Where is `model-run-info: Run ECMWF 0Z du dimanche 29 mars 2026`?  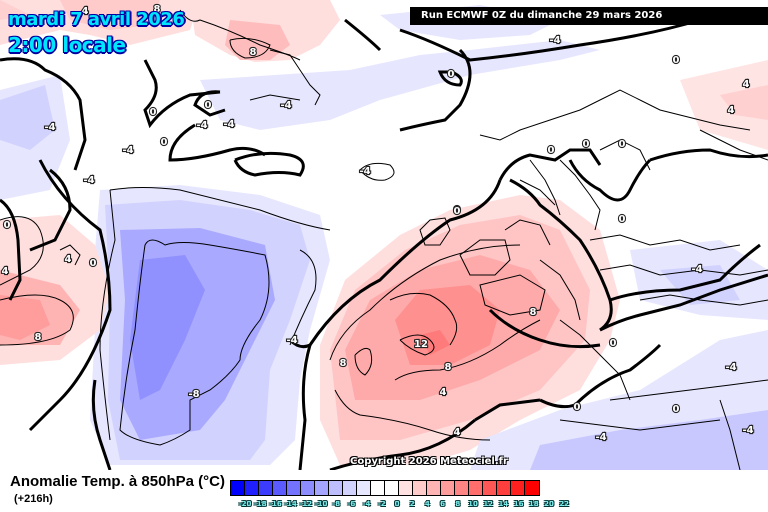
model-run-info: Run ECMWF 0Z du dimanche 29 mars 2026 is located at coordinates (589, 16).